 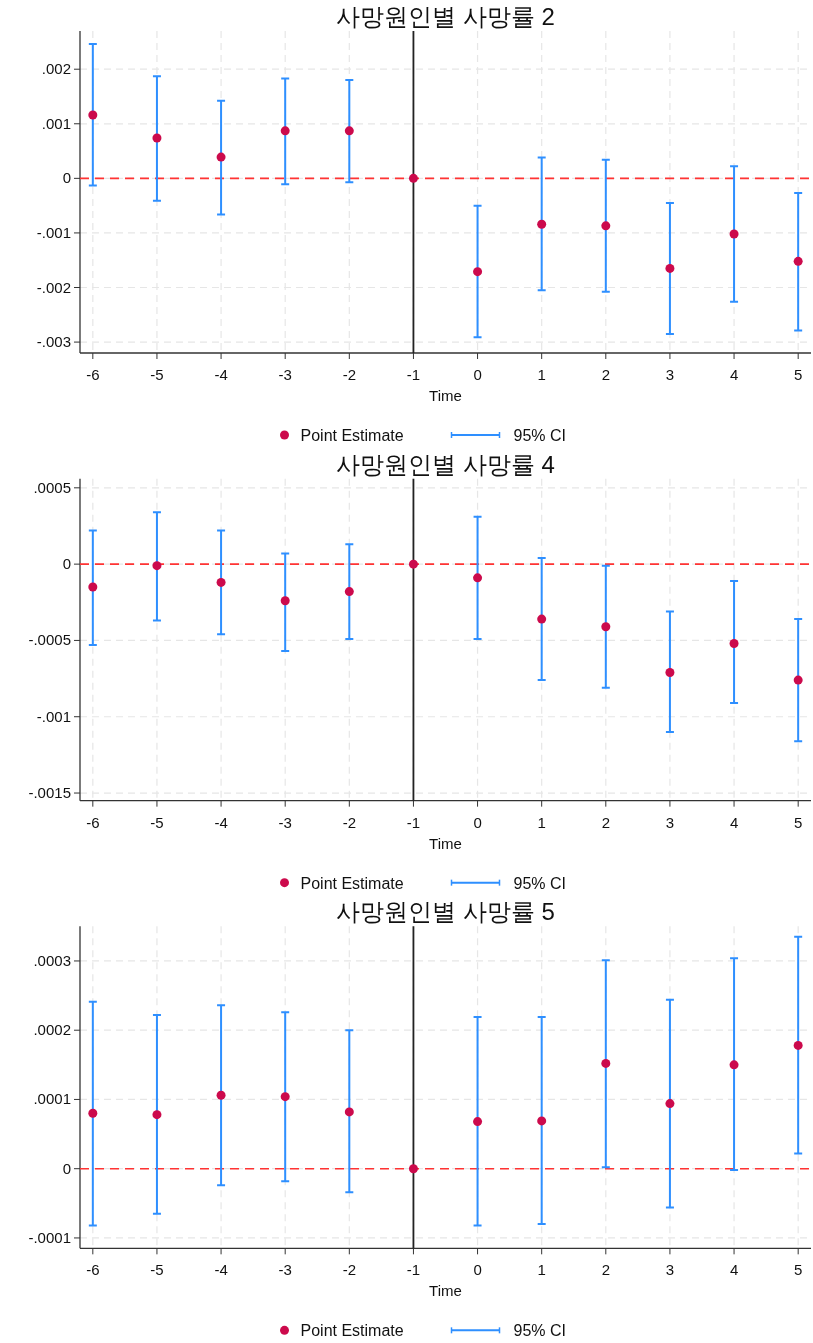 I want to click on y-tick-label: -.0005, so click(x=49, y=640).